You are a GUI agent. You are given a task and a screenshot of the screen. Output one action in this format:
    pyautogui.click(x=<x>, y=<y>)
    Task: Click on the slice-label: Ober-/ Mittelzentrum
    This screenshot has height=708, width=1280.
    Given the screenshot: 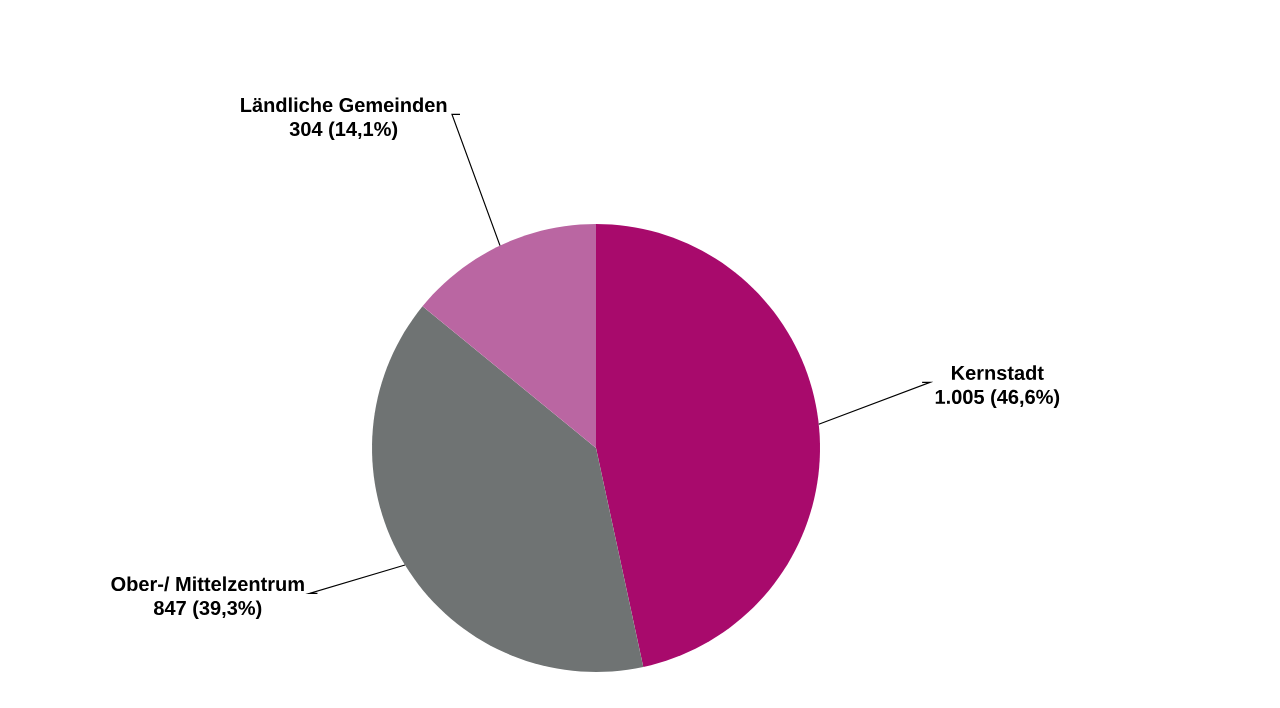 What is the action you would take?
    pyautogui.click(x=207, y=584)
    